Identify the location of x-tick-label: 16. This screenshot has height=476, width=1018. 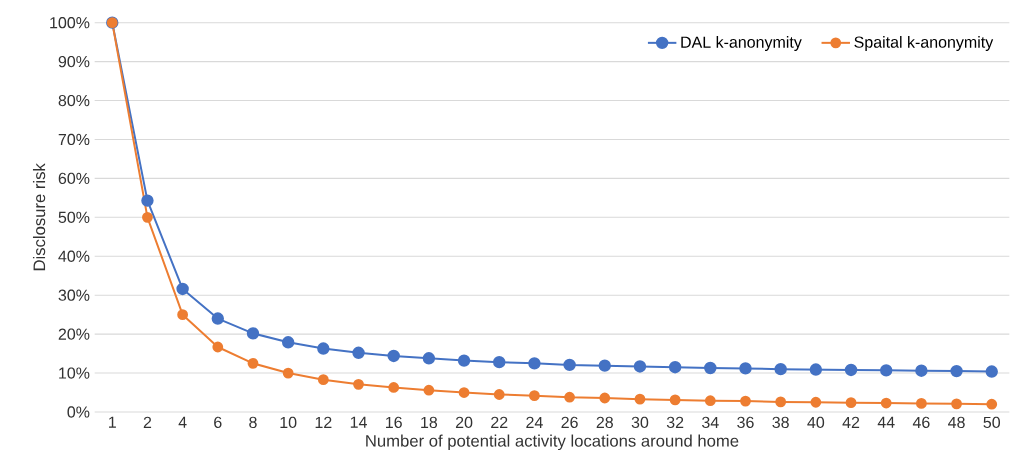
(394, 422).